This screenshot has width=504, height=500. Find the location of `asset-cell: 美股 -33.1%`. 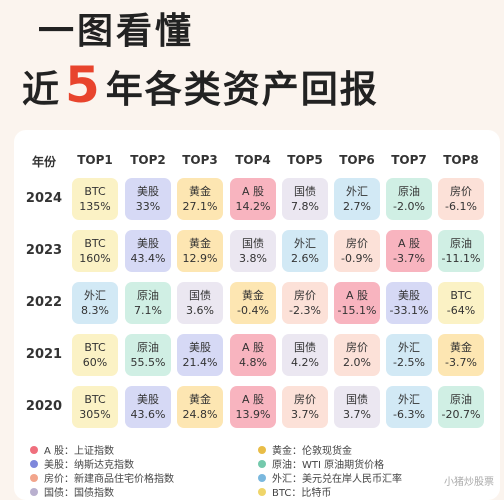

asset-cell: 美股 -33.1% is located at coordinates (409, 303).